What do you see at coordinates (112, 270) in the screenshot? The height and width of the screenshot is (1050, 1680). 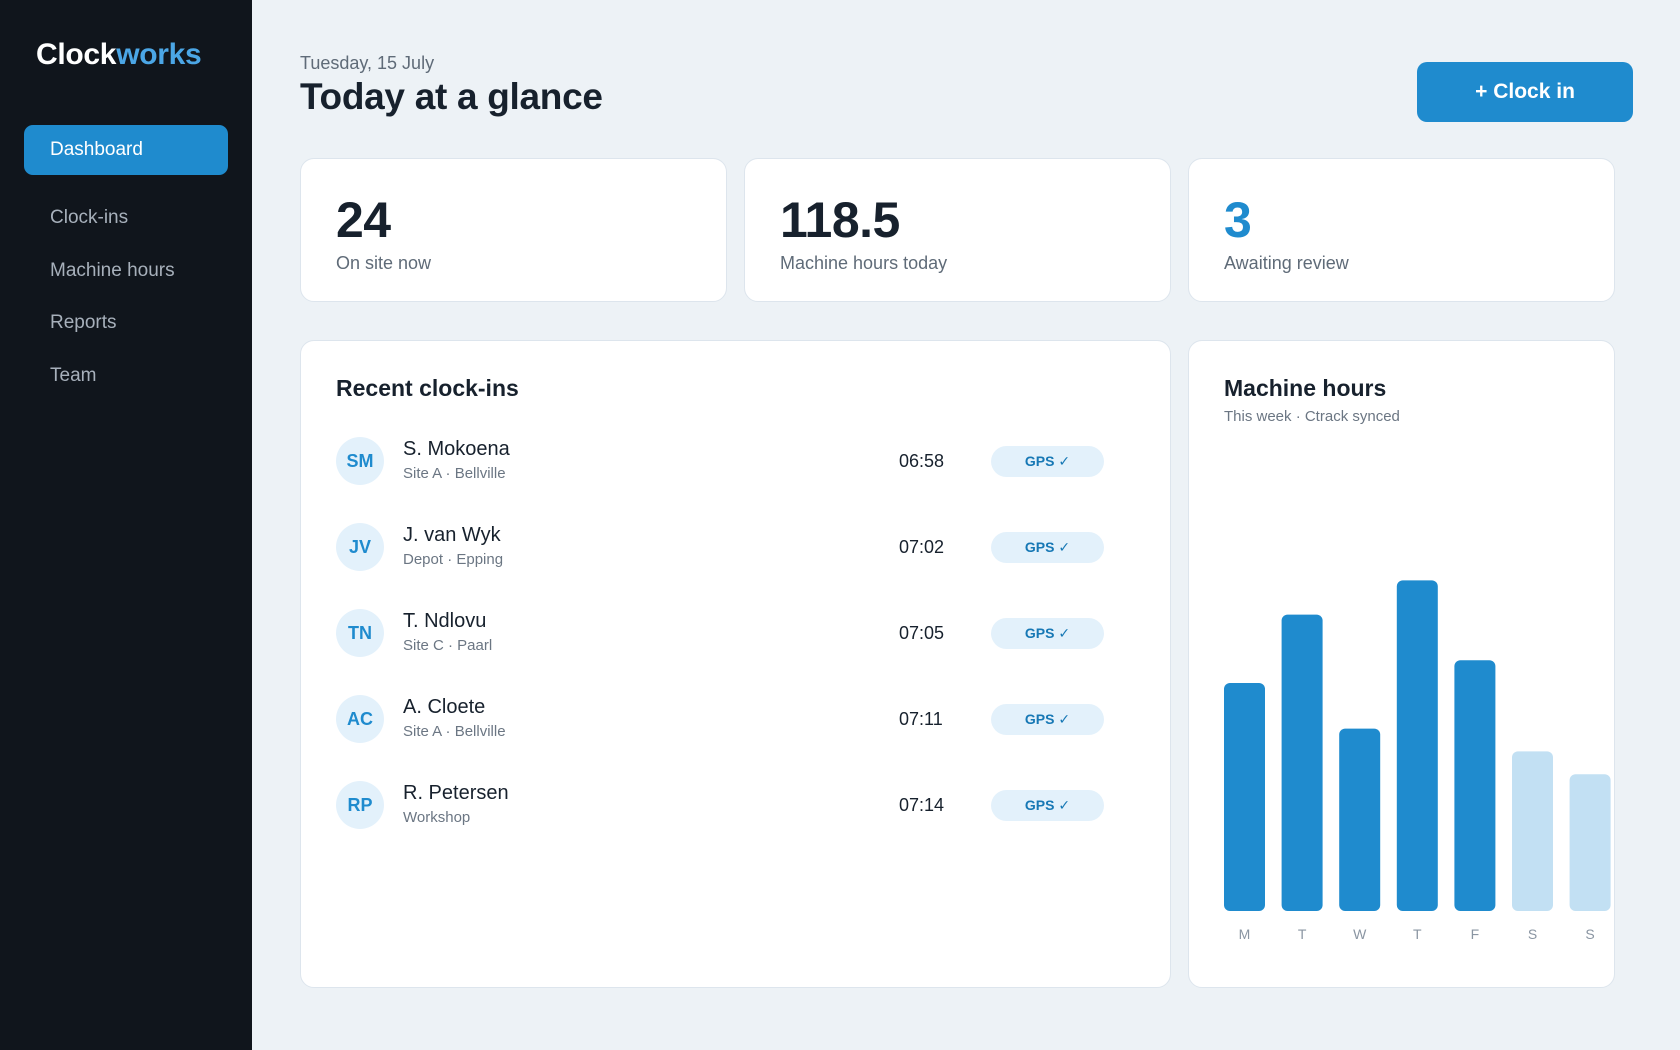 I see `sidebar-item-label: Machine hours` at bounding box center [112, 270].